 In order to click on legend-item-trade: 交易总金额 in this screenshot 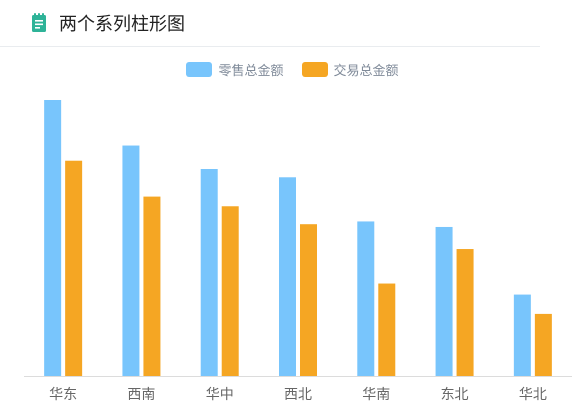, I will do `click(350, 69)`.